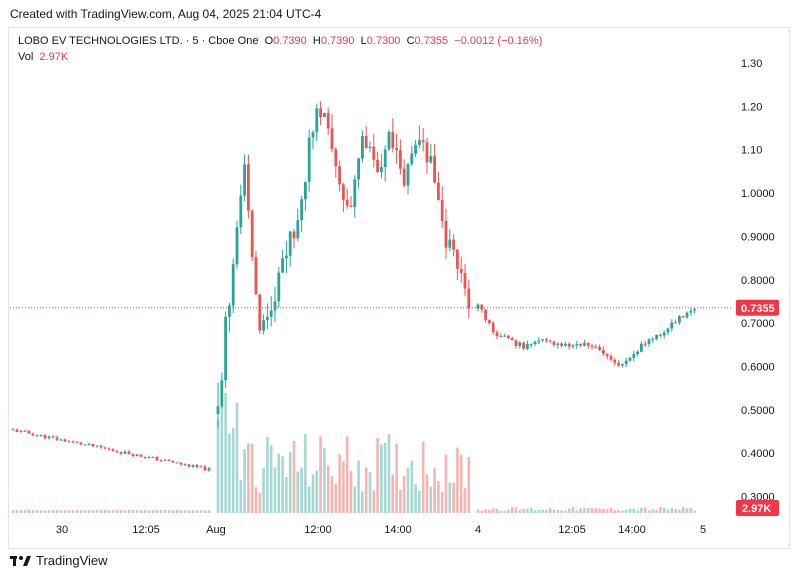  I want to click on change-value: −0.0012 (−0.16%), so click(498, 41).